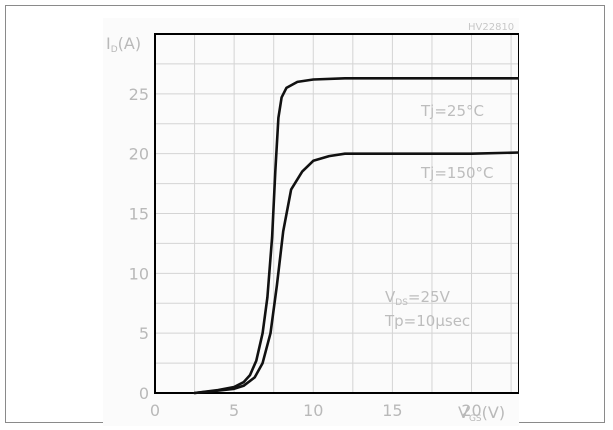 The width and height of the screenshot is (613, 430). Describe the element at coordinates (139, 94) in the screenshot. I see `y-tick-label: 25` at that location.